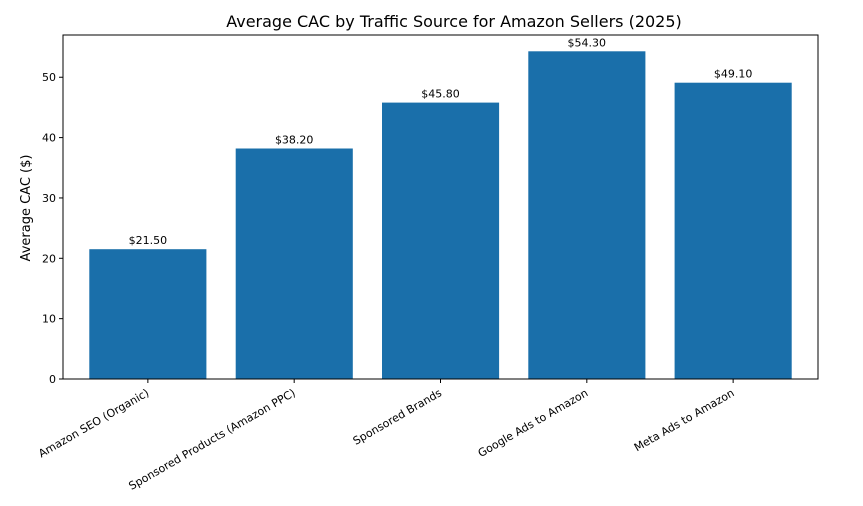 The image size is (863, 506). What do you see at coordinates (49, 198) in the screenshot?
I see `y-tick-label: 30` at bounding box center [49, 198].